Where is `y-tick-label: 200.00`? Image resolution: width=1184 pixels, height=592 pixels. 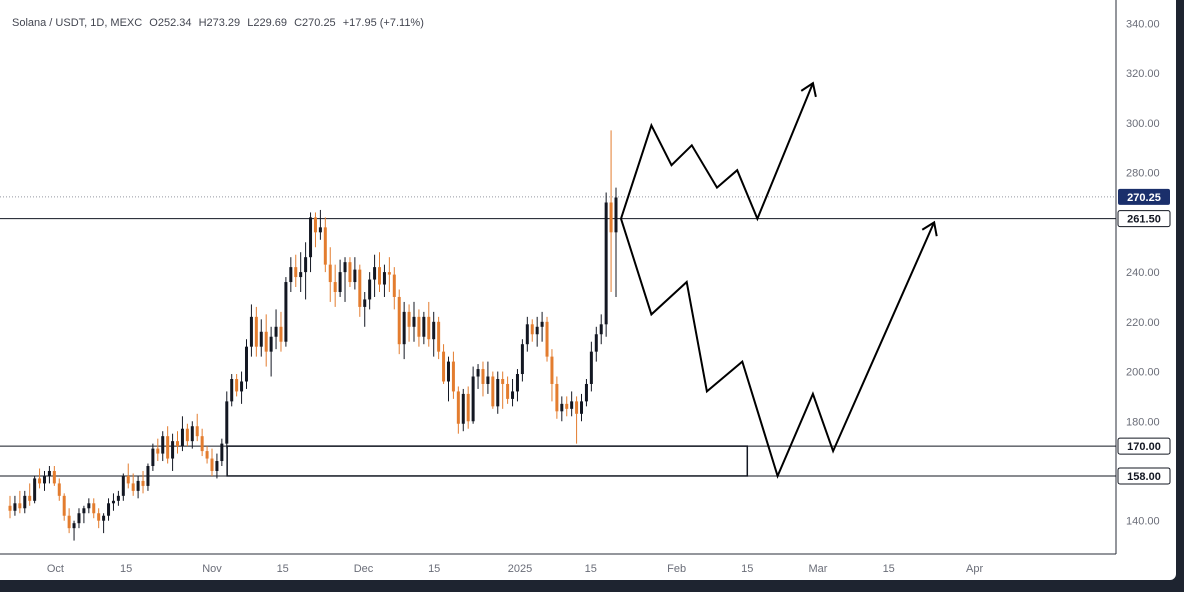
y-tick-label: 200.00 is located at coordinates (1143, 373).